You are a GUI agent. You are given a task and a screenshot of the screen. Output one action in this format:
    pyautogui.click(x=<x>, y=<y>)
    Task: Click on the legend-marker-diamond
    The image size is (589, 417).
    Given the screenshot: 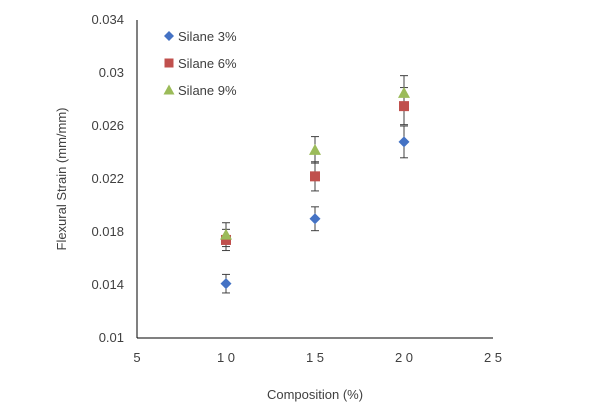 What is the action you would take?
    pyautogui.click(x=169, y=36)
    